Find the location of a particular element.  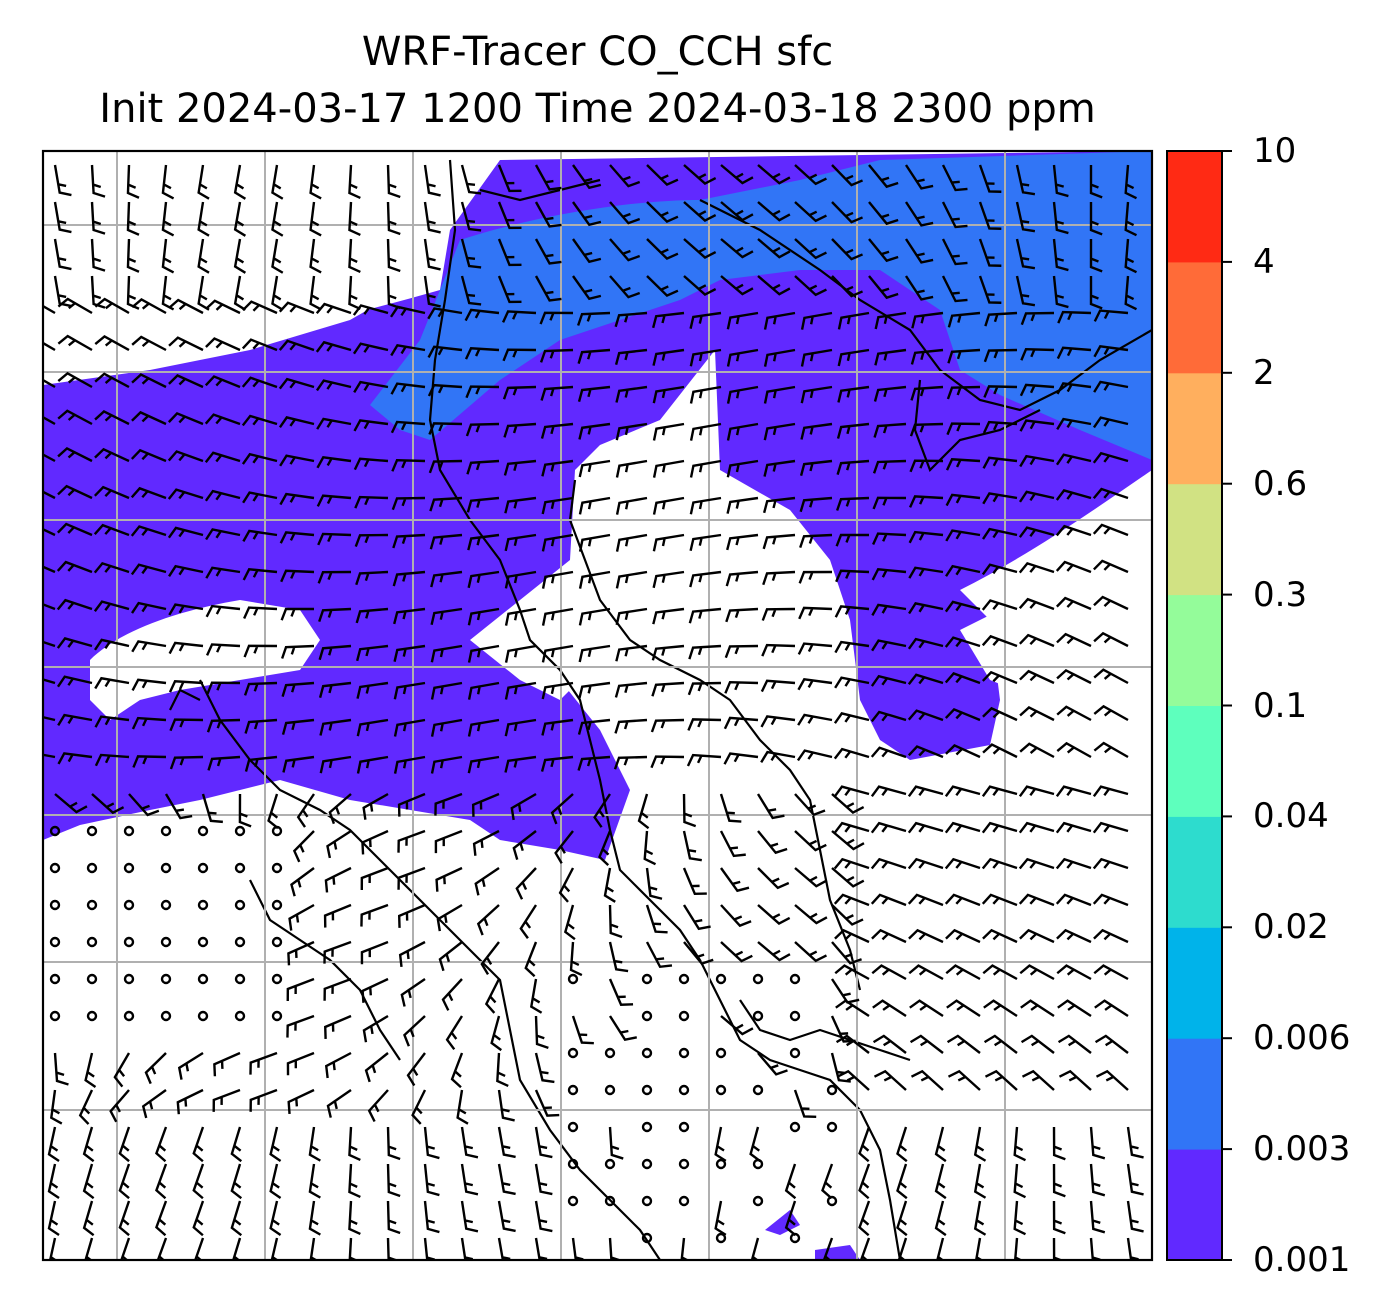

colorbar-segment is located at coordinates (1194, 983).